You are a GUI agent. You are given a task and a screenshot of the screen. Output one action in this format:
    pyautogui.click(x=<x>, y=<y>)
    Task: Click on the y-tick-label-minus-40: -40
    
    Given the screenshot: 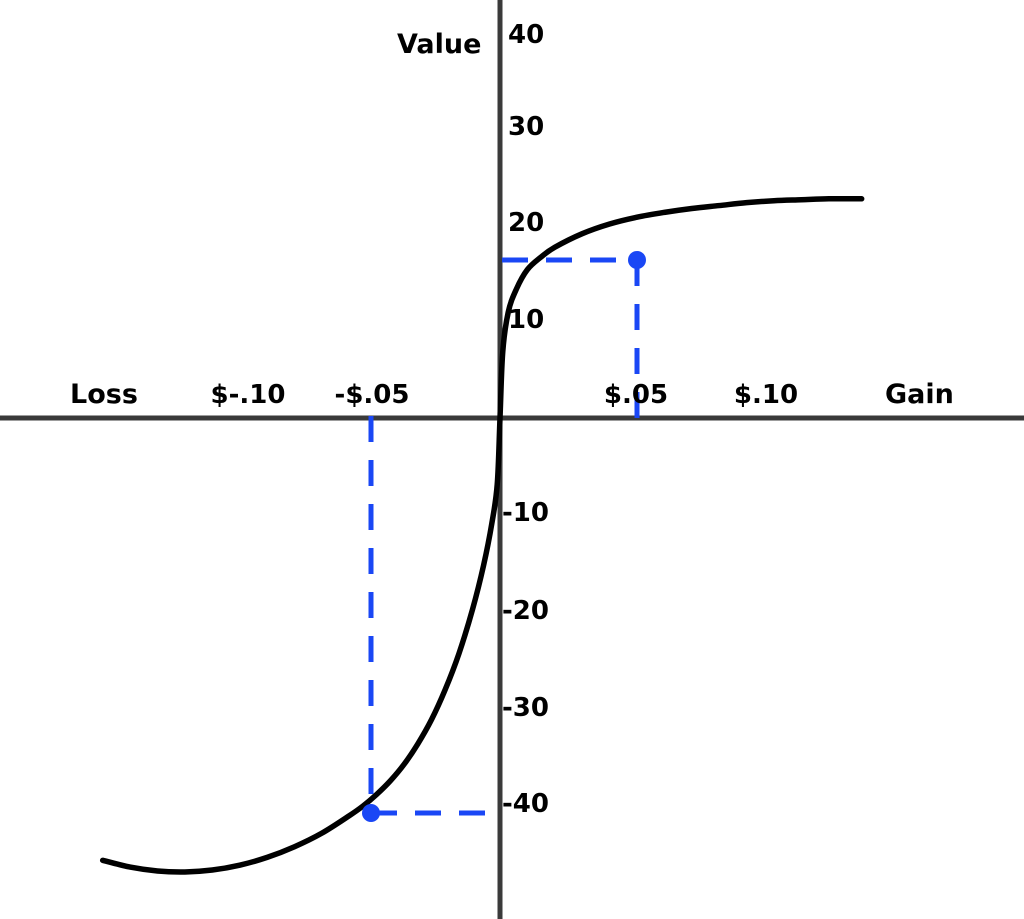 What is the action you would take?
    pyautogui.click(x=525, y=804)
    